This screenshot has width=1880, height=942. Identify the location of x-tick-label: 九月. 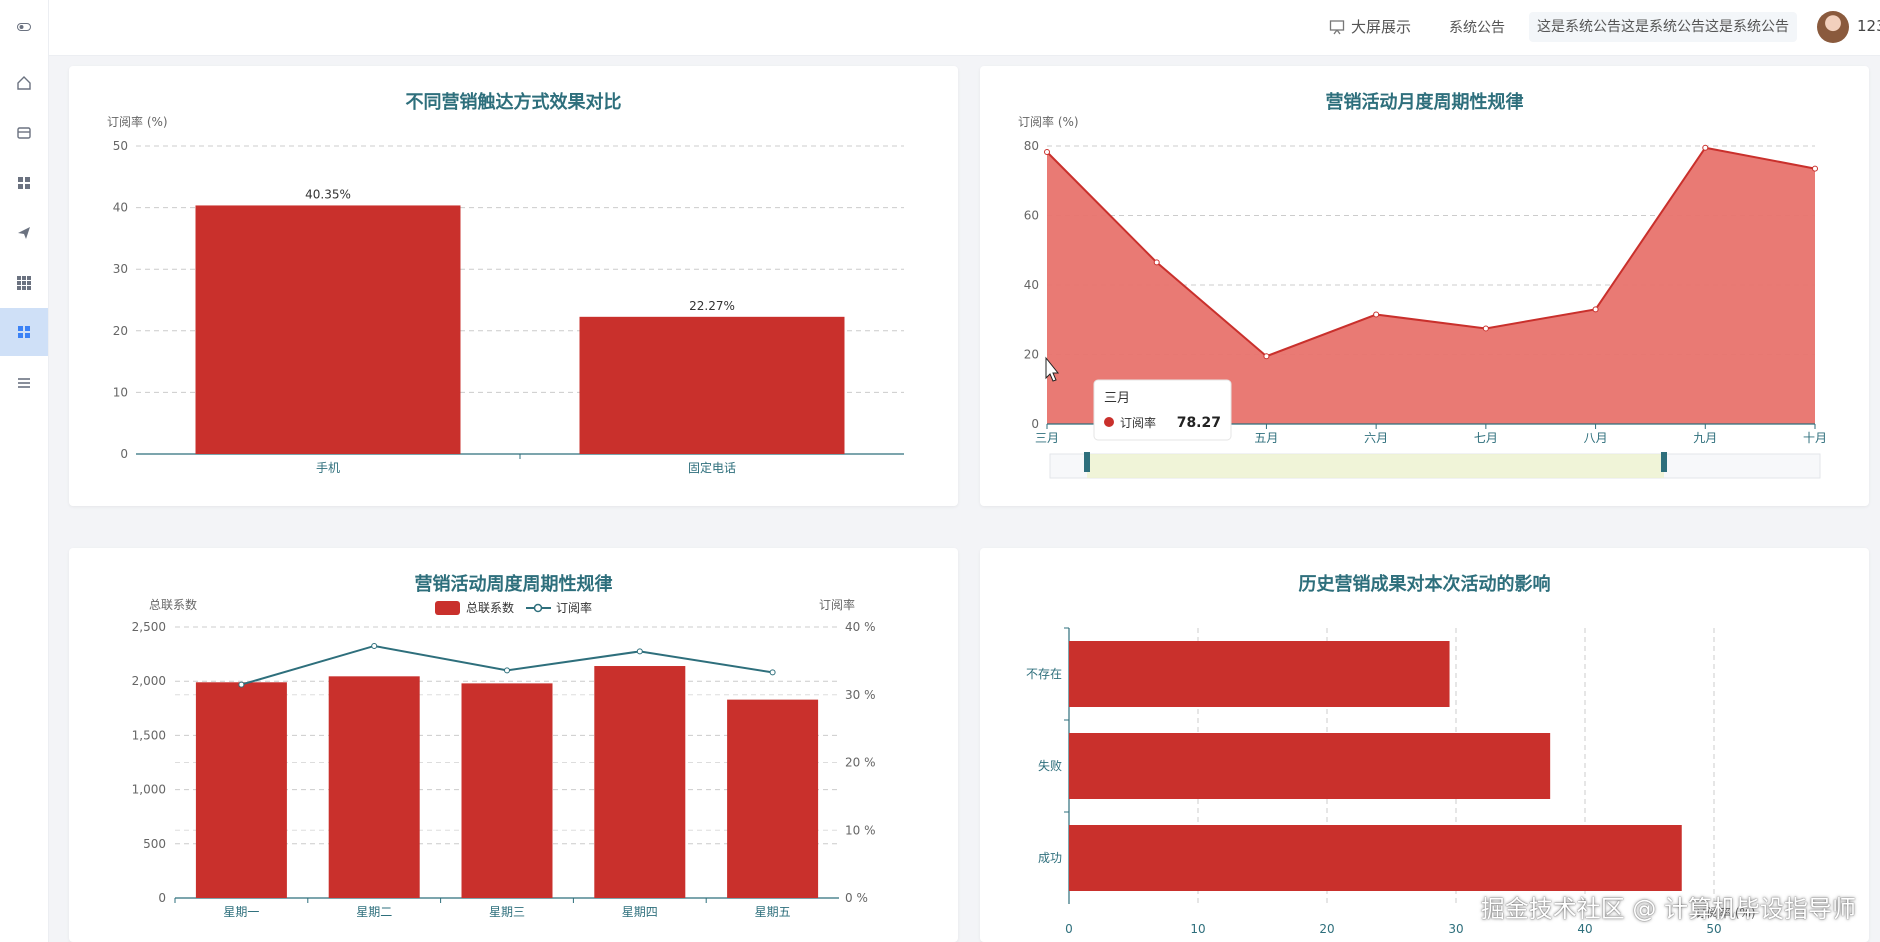
(1705, 438).